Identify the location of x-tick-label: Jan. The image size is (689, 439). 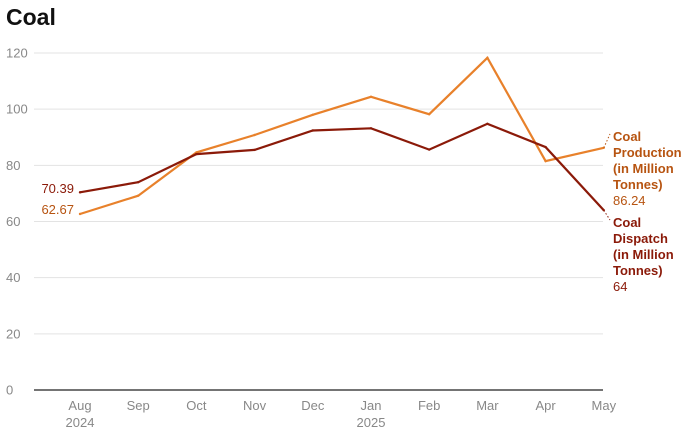
(371, 405).